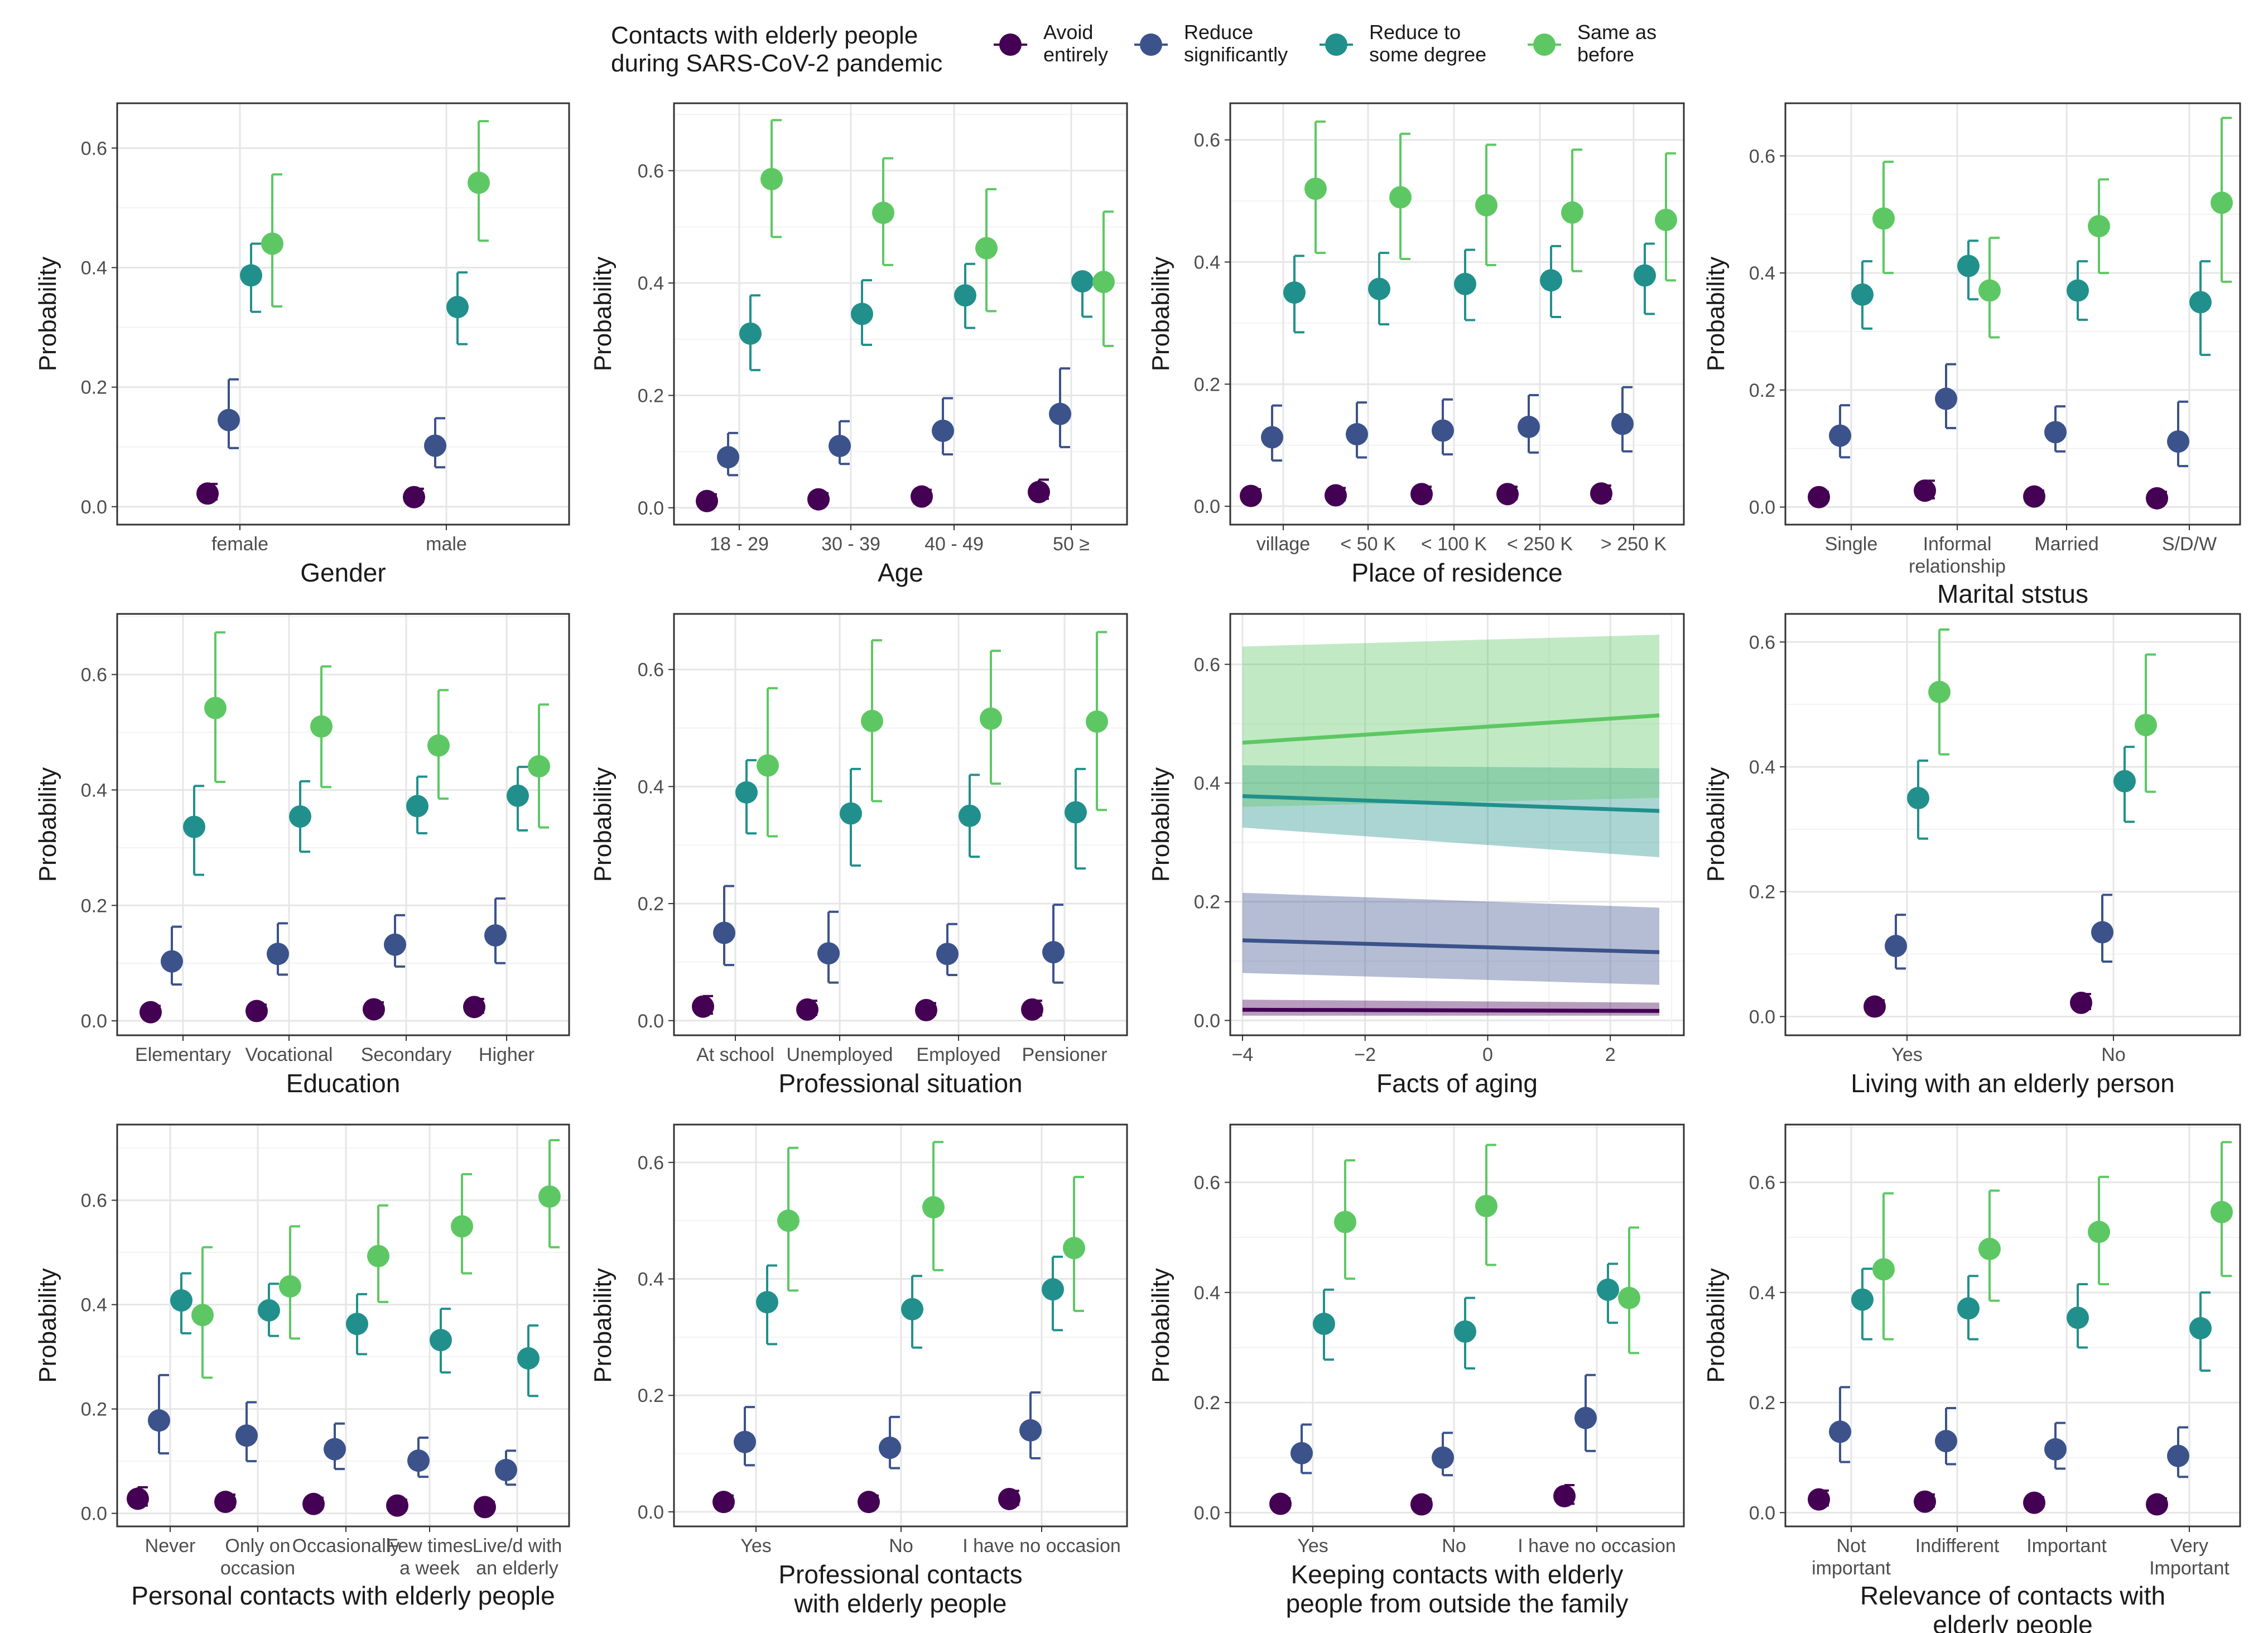 The height and width of the screenshot is (1633, 2268). I want to click on x-axis-title: Marital ststus, so click(2012, 593).